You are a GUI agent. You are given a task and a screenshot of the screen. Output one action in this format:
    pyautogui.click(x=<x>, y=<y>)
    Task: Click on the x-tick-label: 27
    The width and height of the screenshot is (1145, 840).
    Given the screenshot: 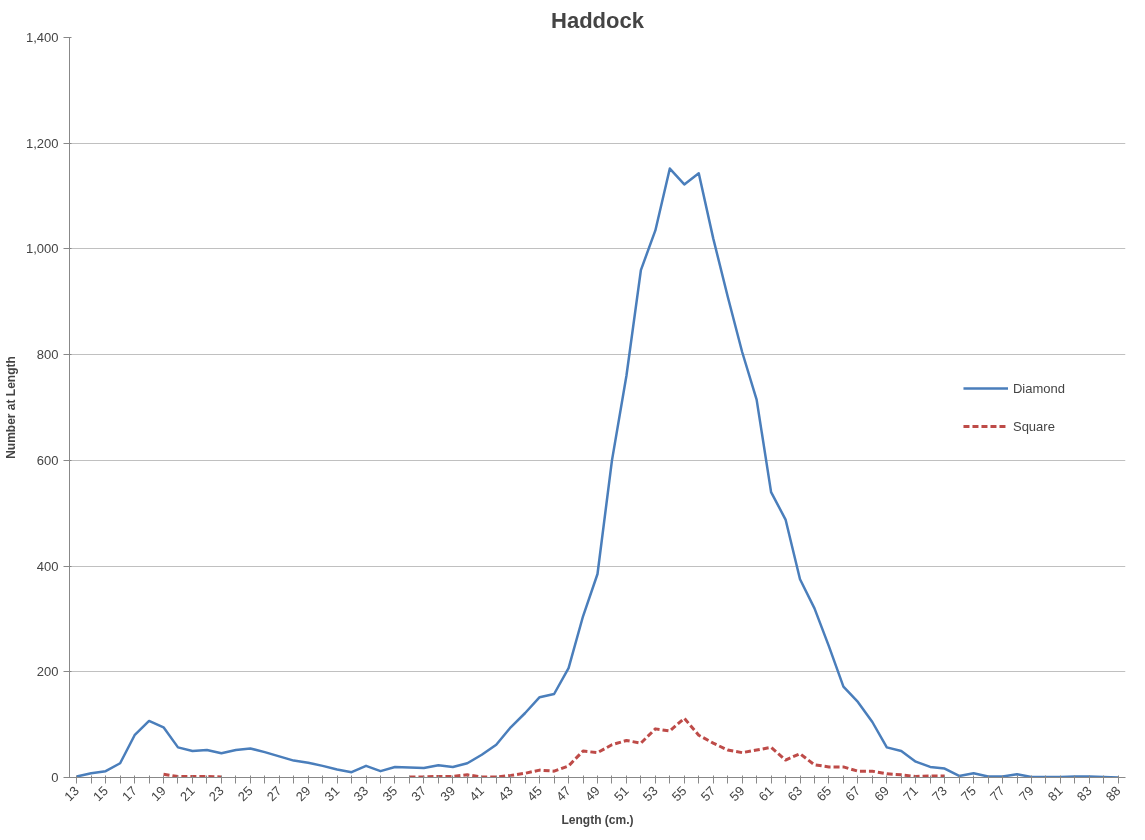 What is the action you would take?
    pyautogui.click(x=274, y=794)
    